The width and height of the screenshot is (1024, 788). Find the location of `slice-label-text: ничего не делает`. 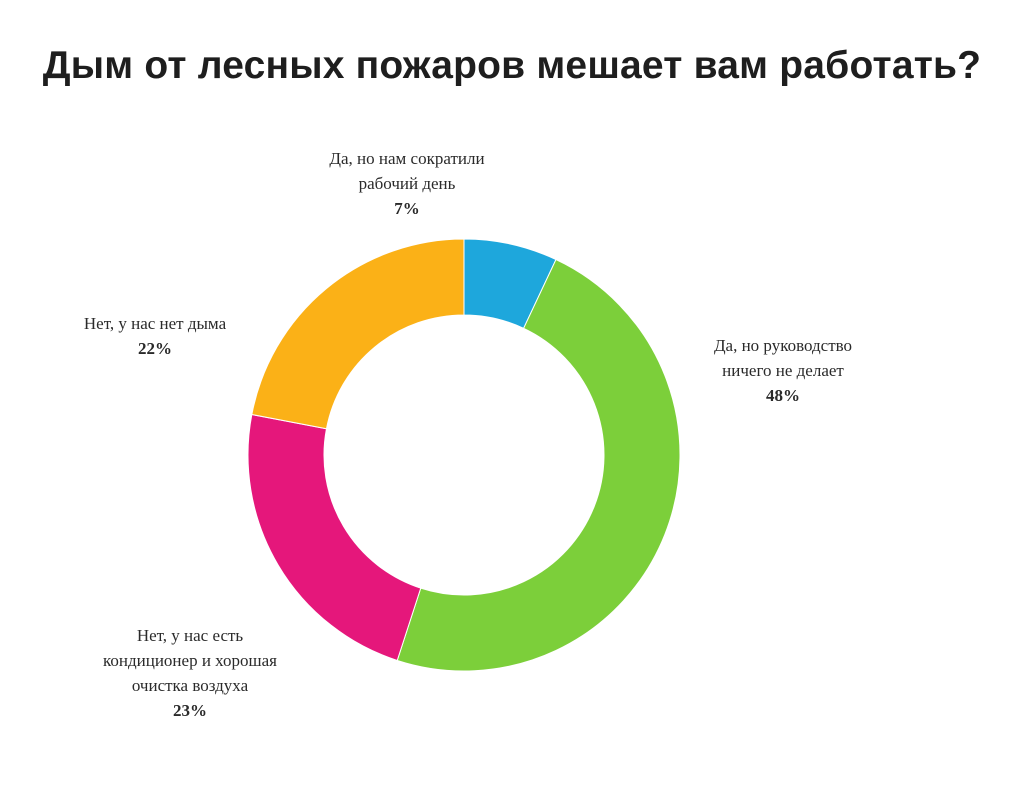

slice-label-text: ничего не делает is located at coordinates (783, 370).